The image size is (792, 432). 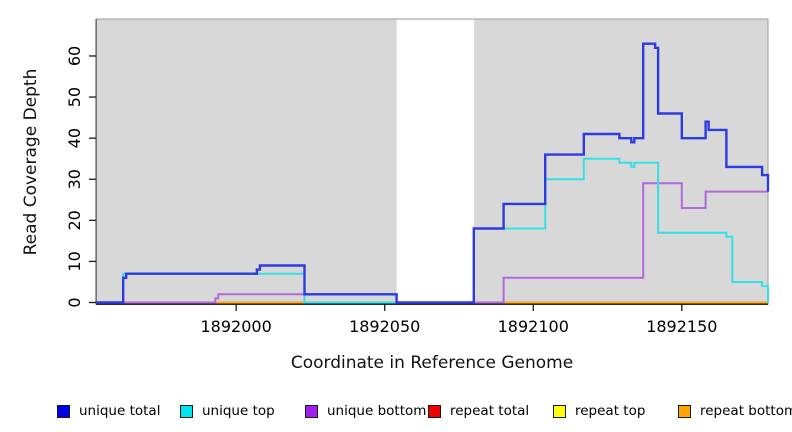 I want to click on x-tick-label: 1892050, so click(x=384, y=326).